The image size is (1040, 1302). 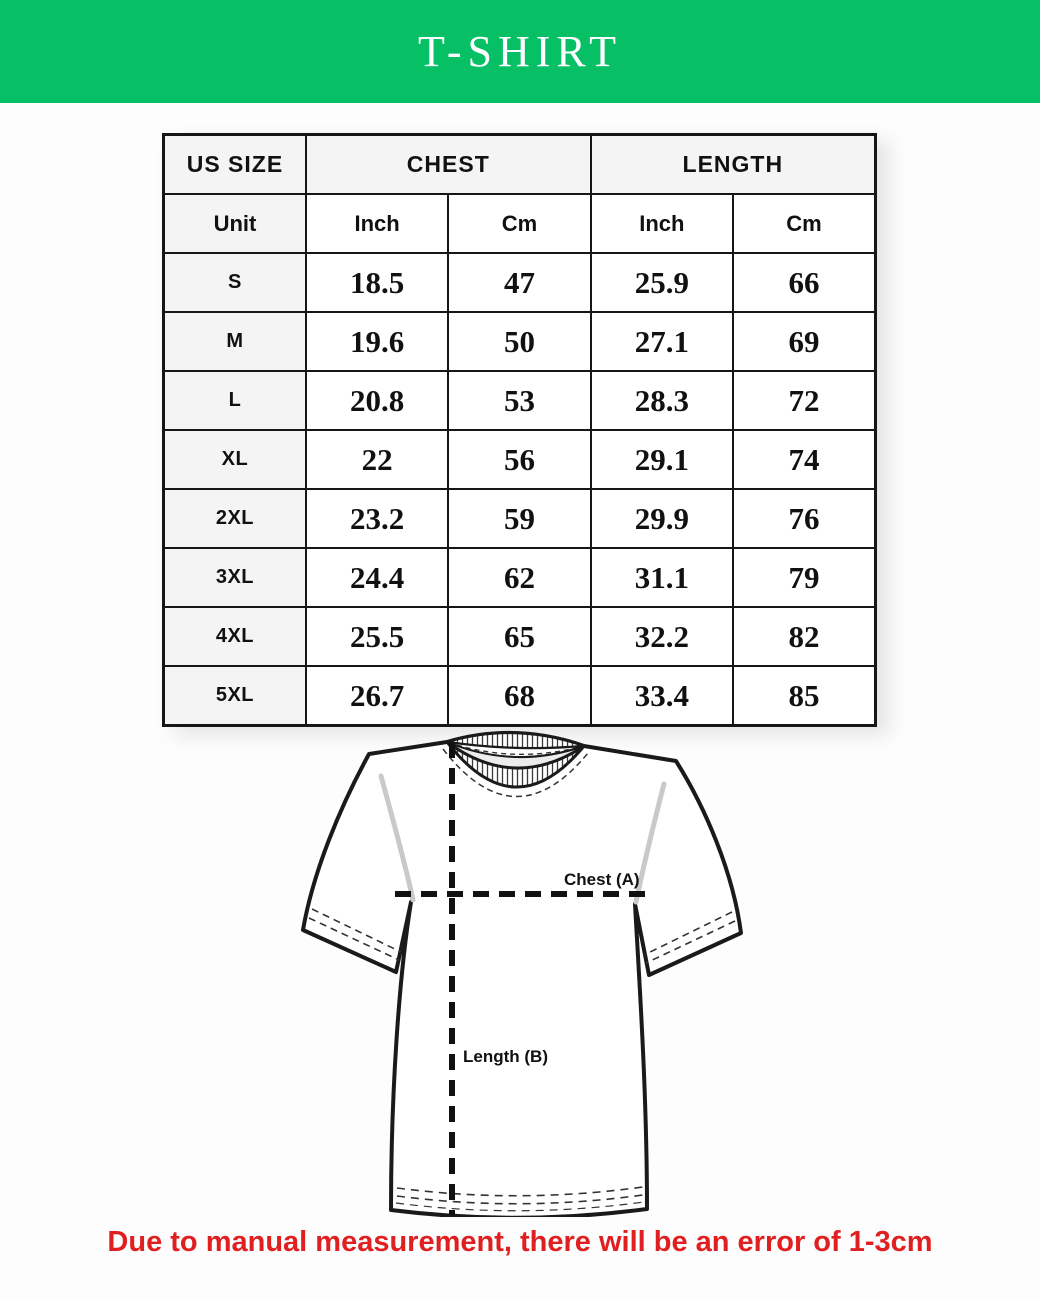 I want to click on collar-seam-dashed, so click(x=515, y=773).